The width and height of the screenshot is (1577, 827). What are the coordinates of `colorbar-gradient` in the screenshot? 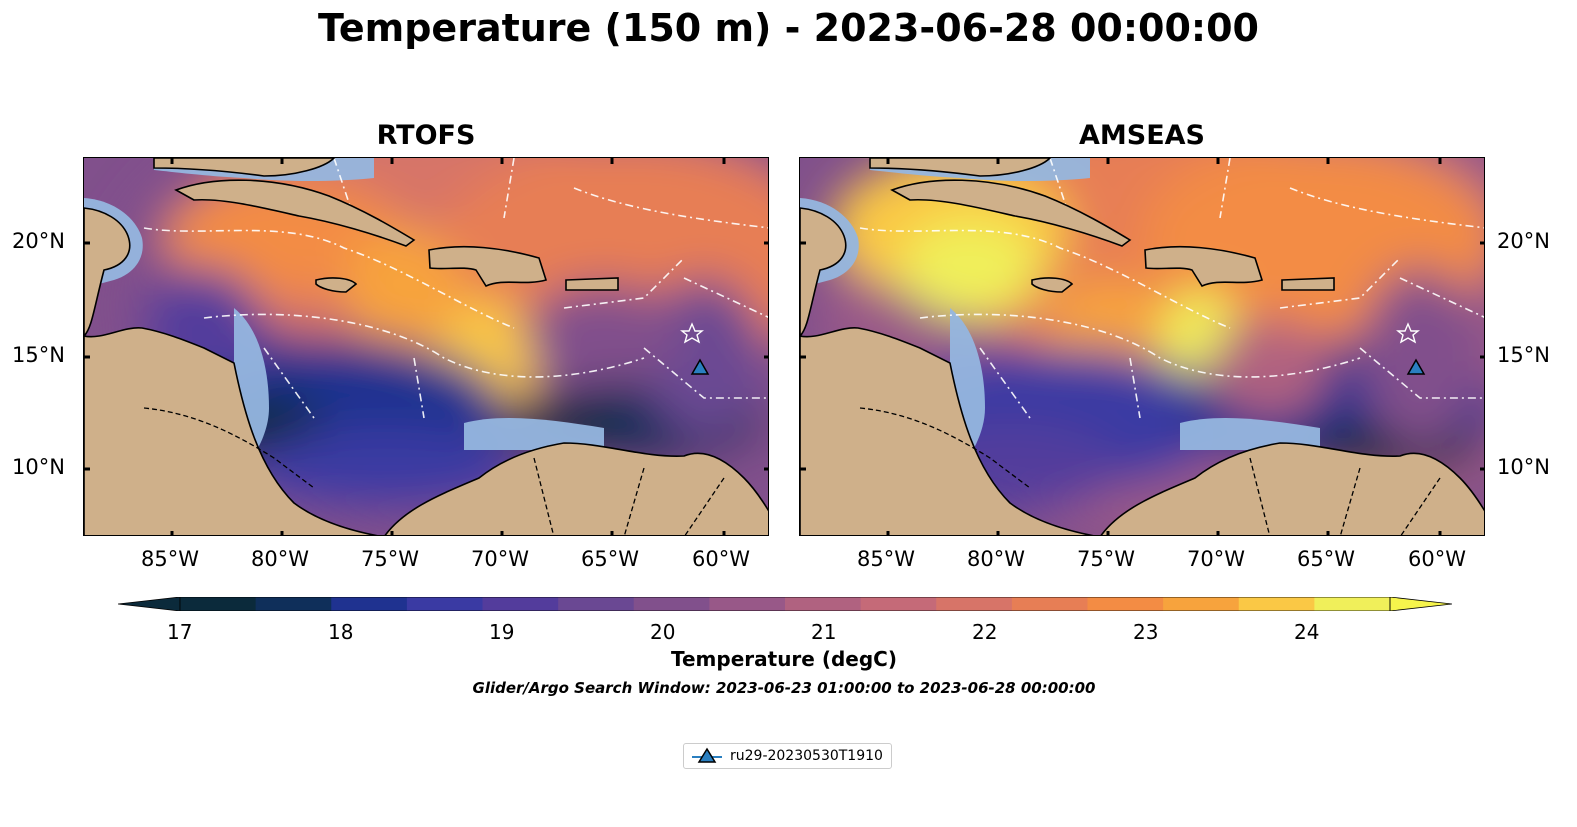 It's located at (785, 604).